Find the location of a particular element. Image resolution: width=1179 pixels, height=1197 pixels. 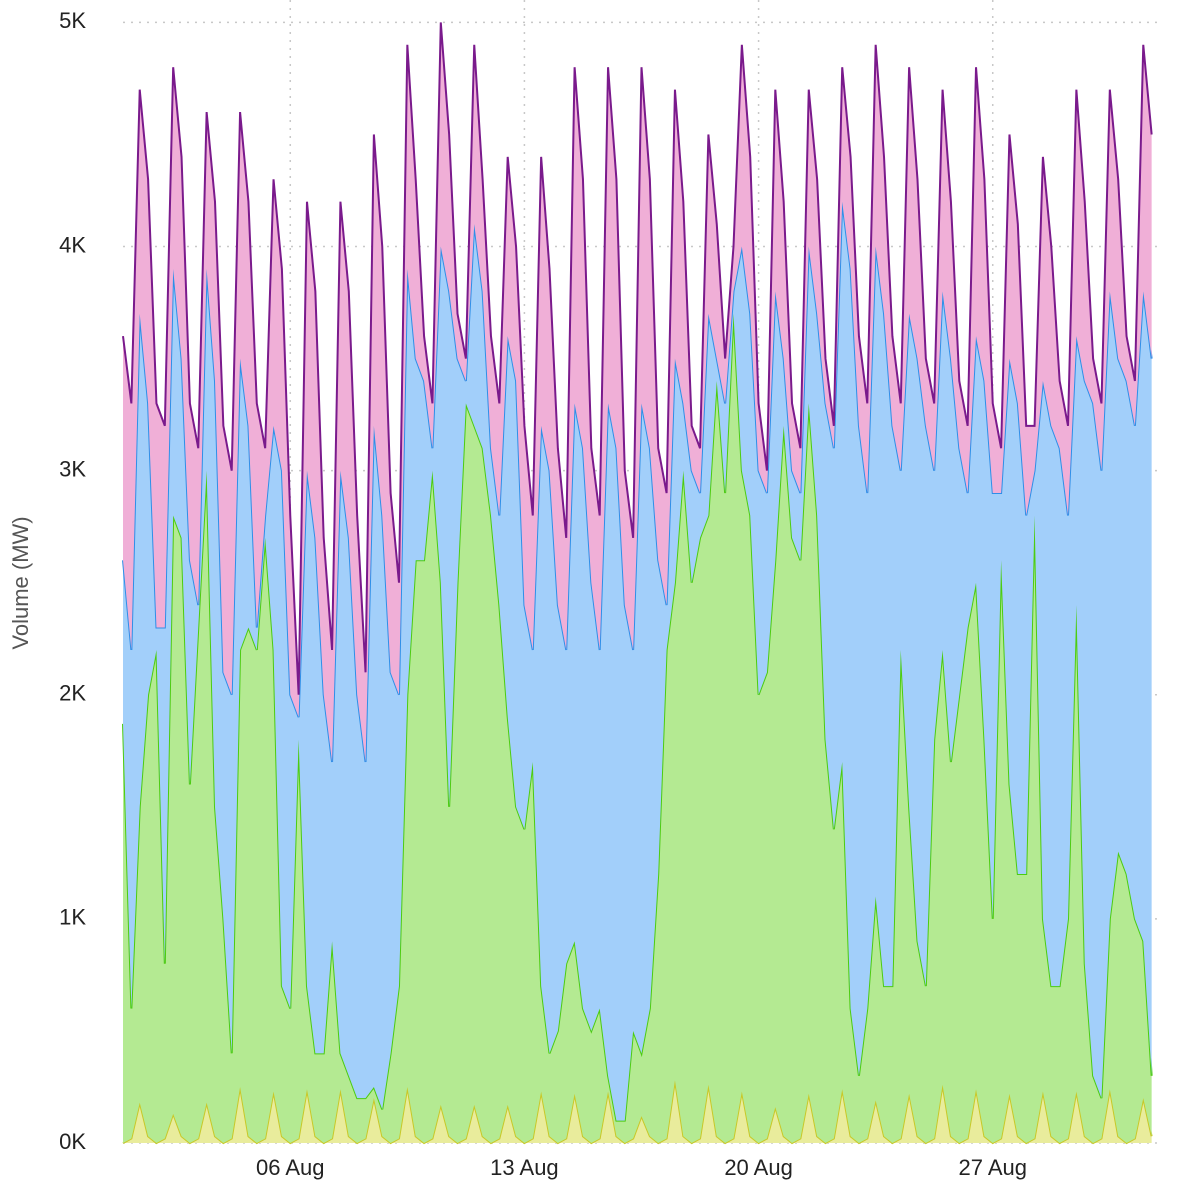

x-tick-label: 27 Aug is located at coordinates (992, 1167).